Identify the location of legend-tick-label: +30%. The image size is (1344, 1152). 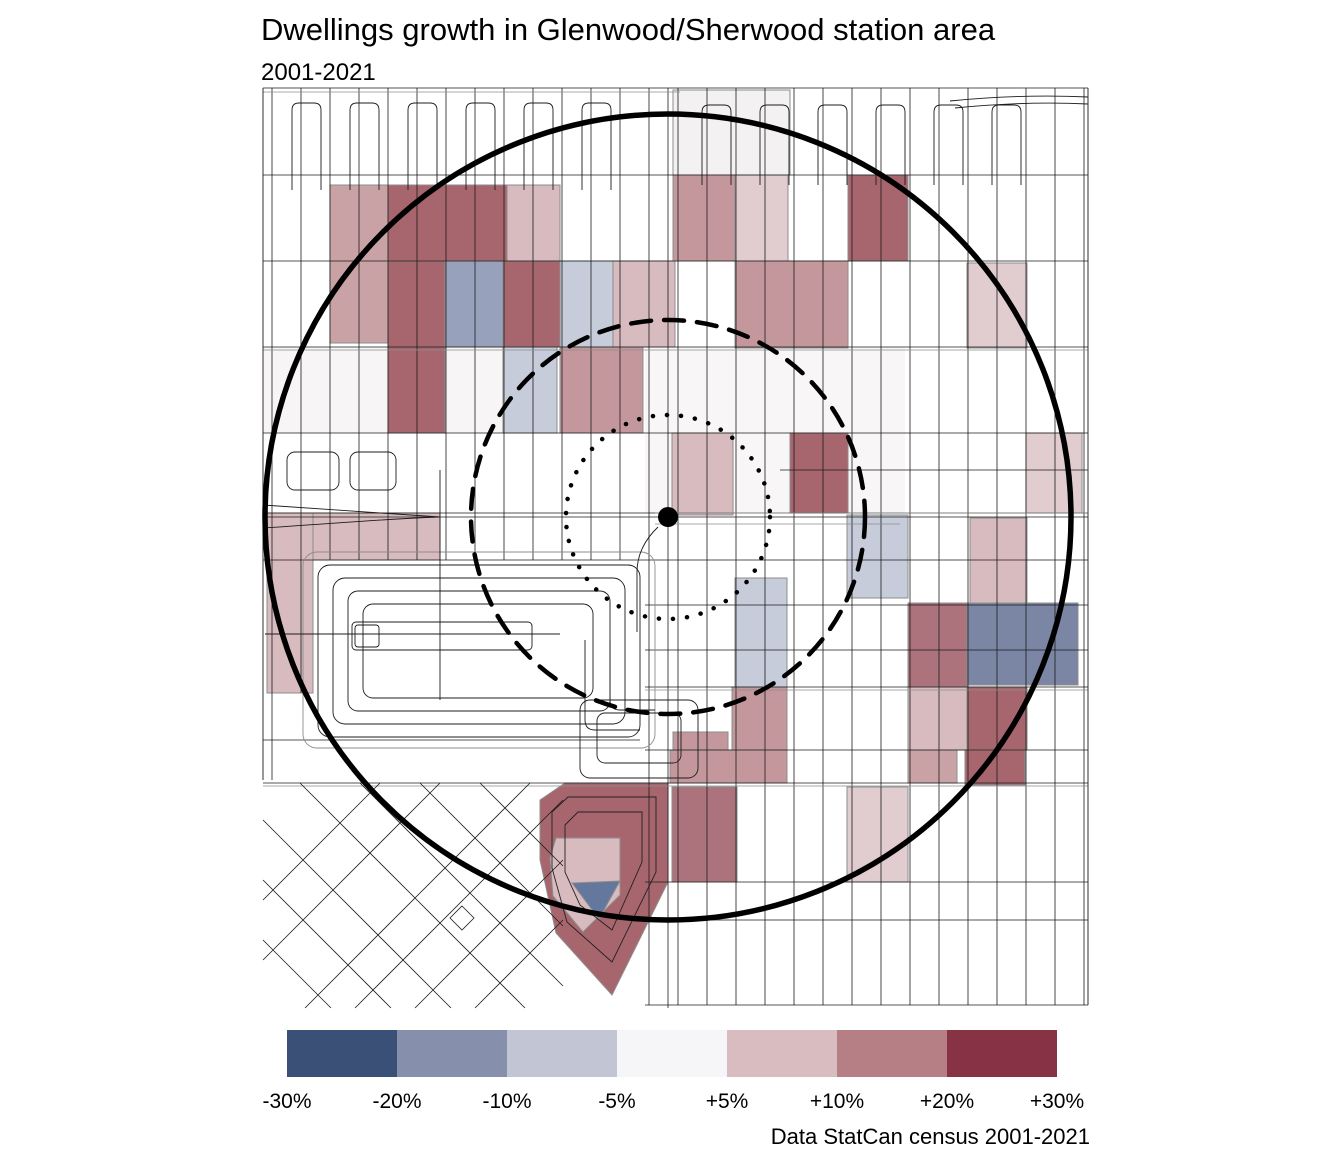
(1057, 1101).